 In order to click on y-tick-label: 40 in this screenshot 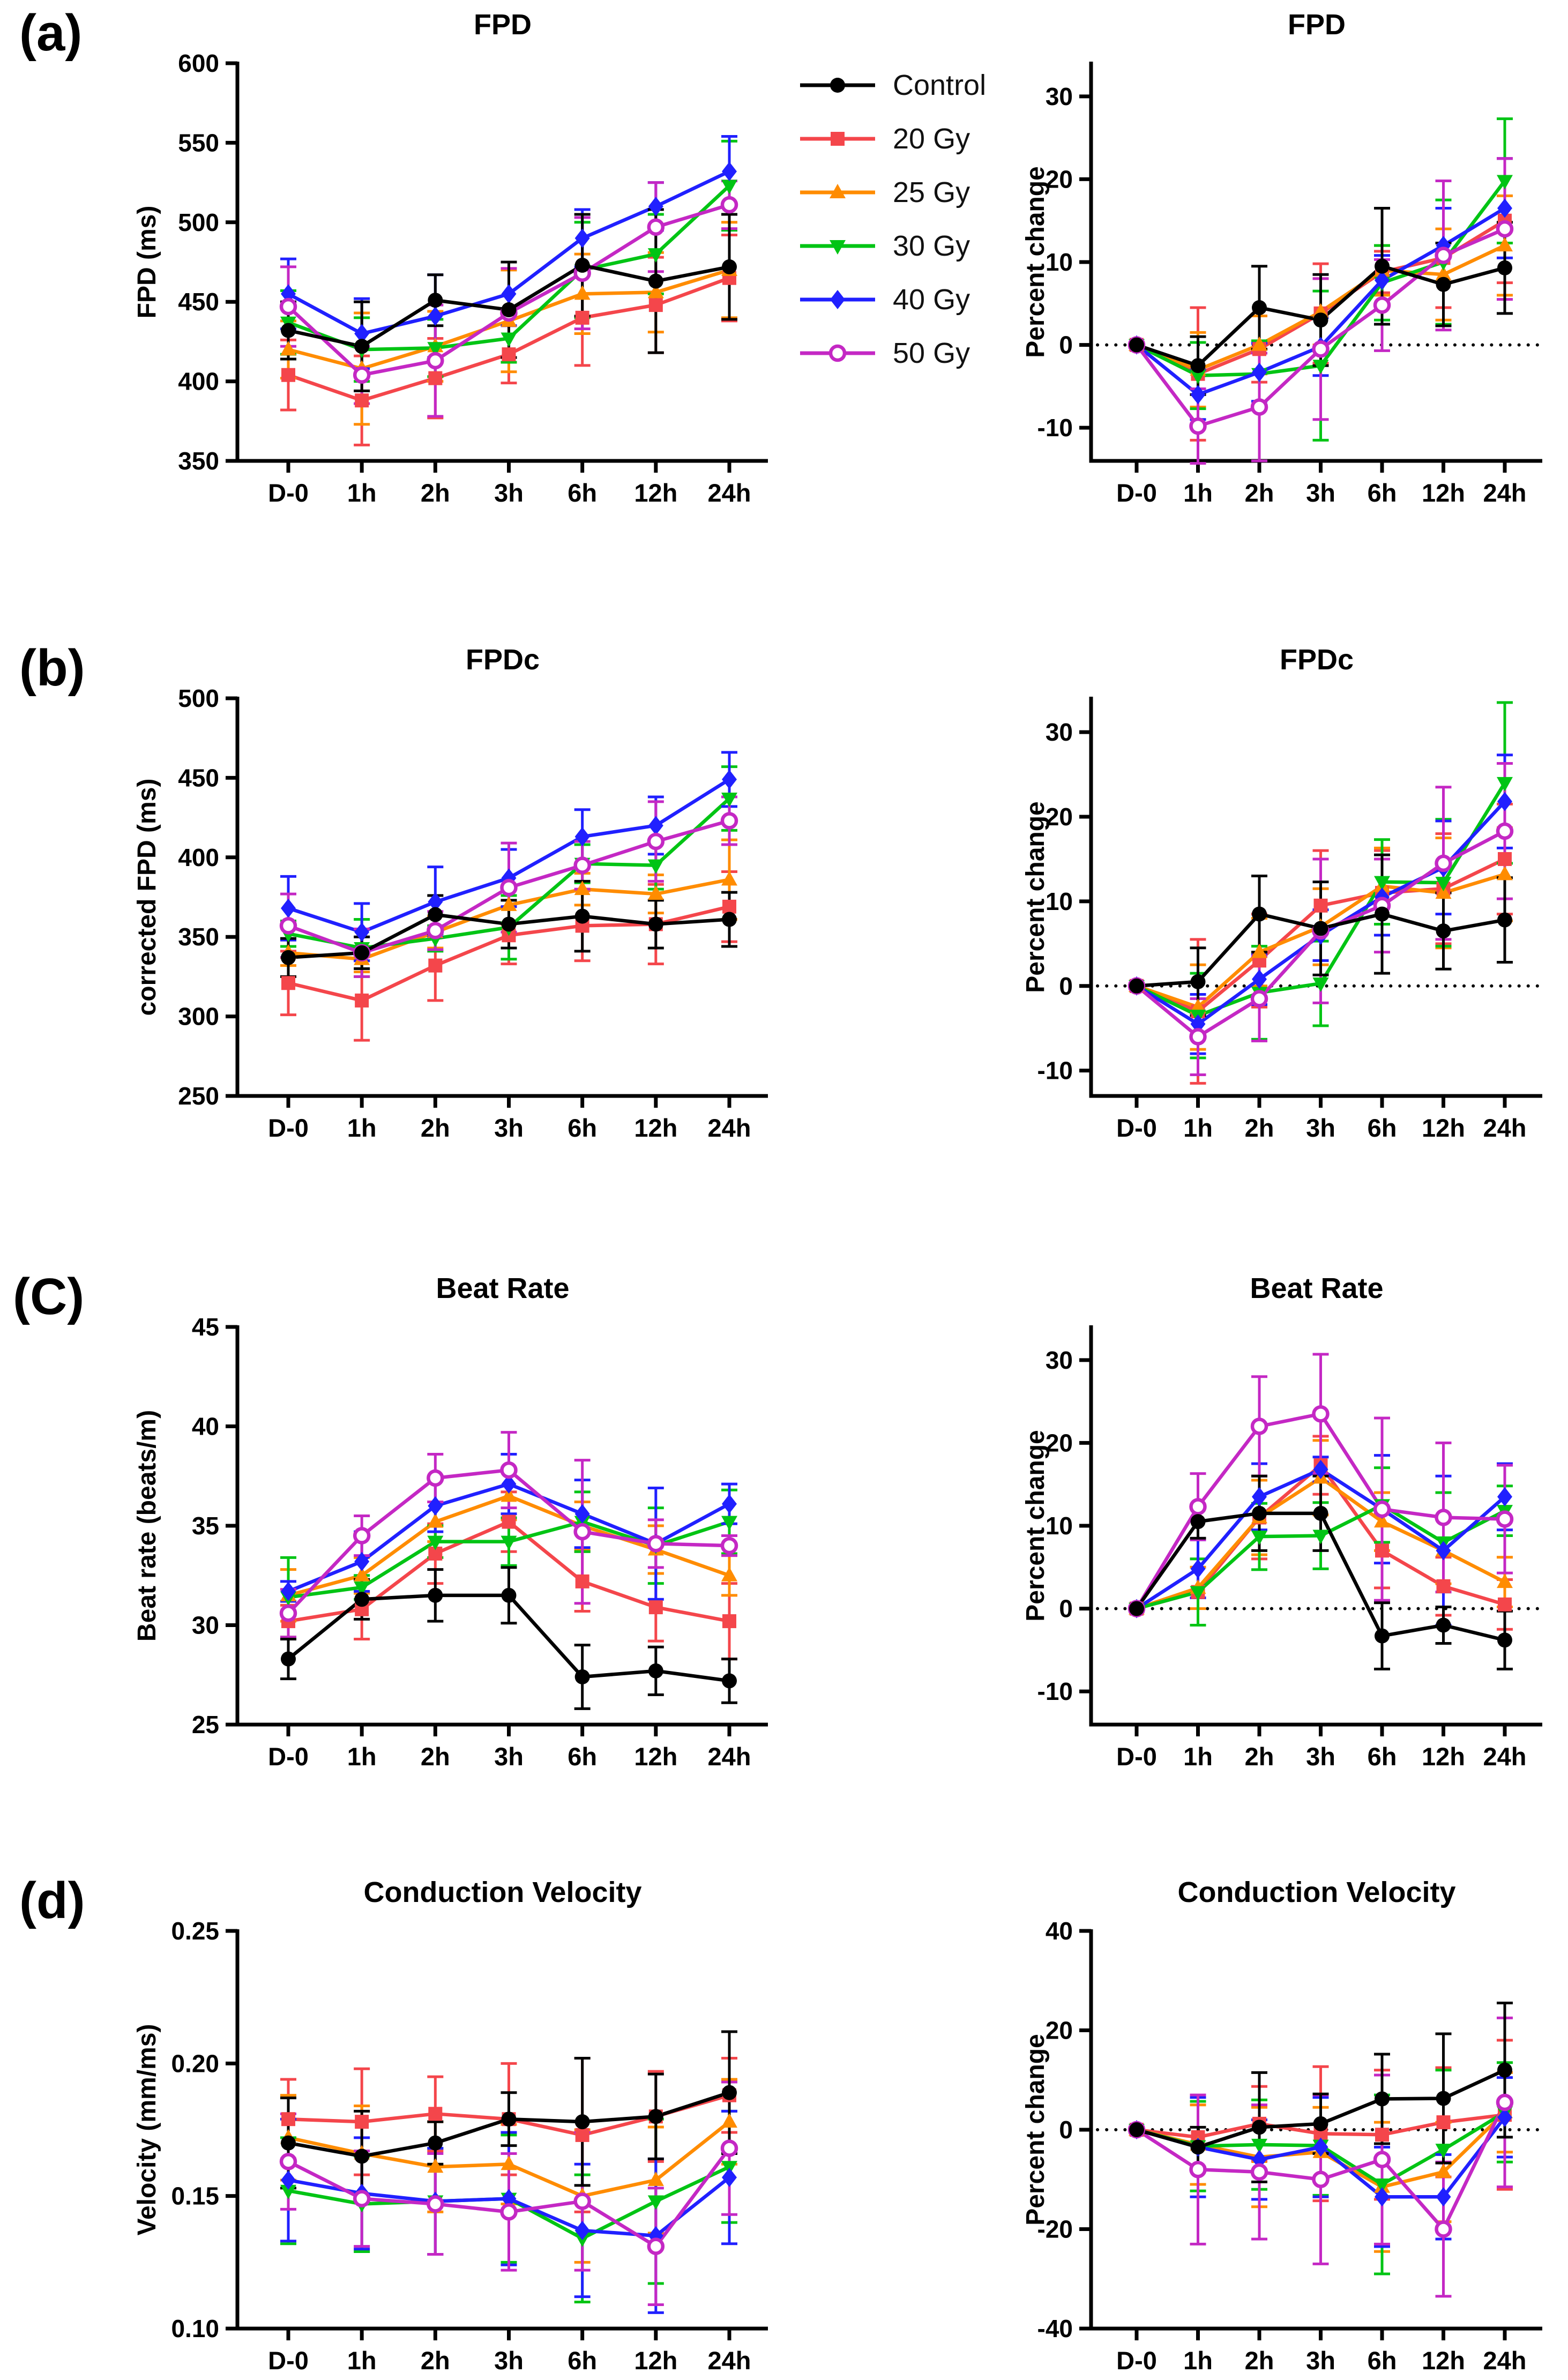, I will do `click(1059, 1931)`.